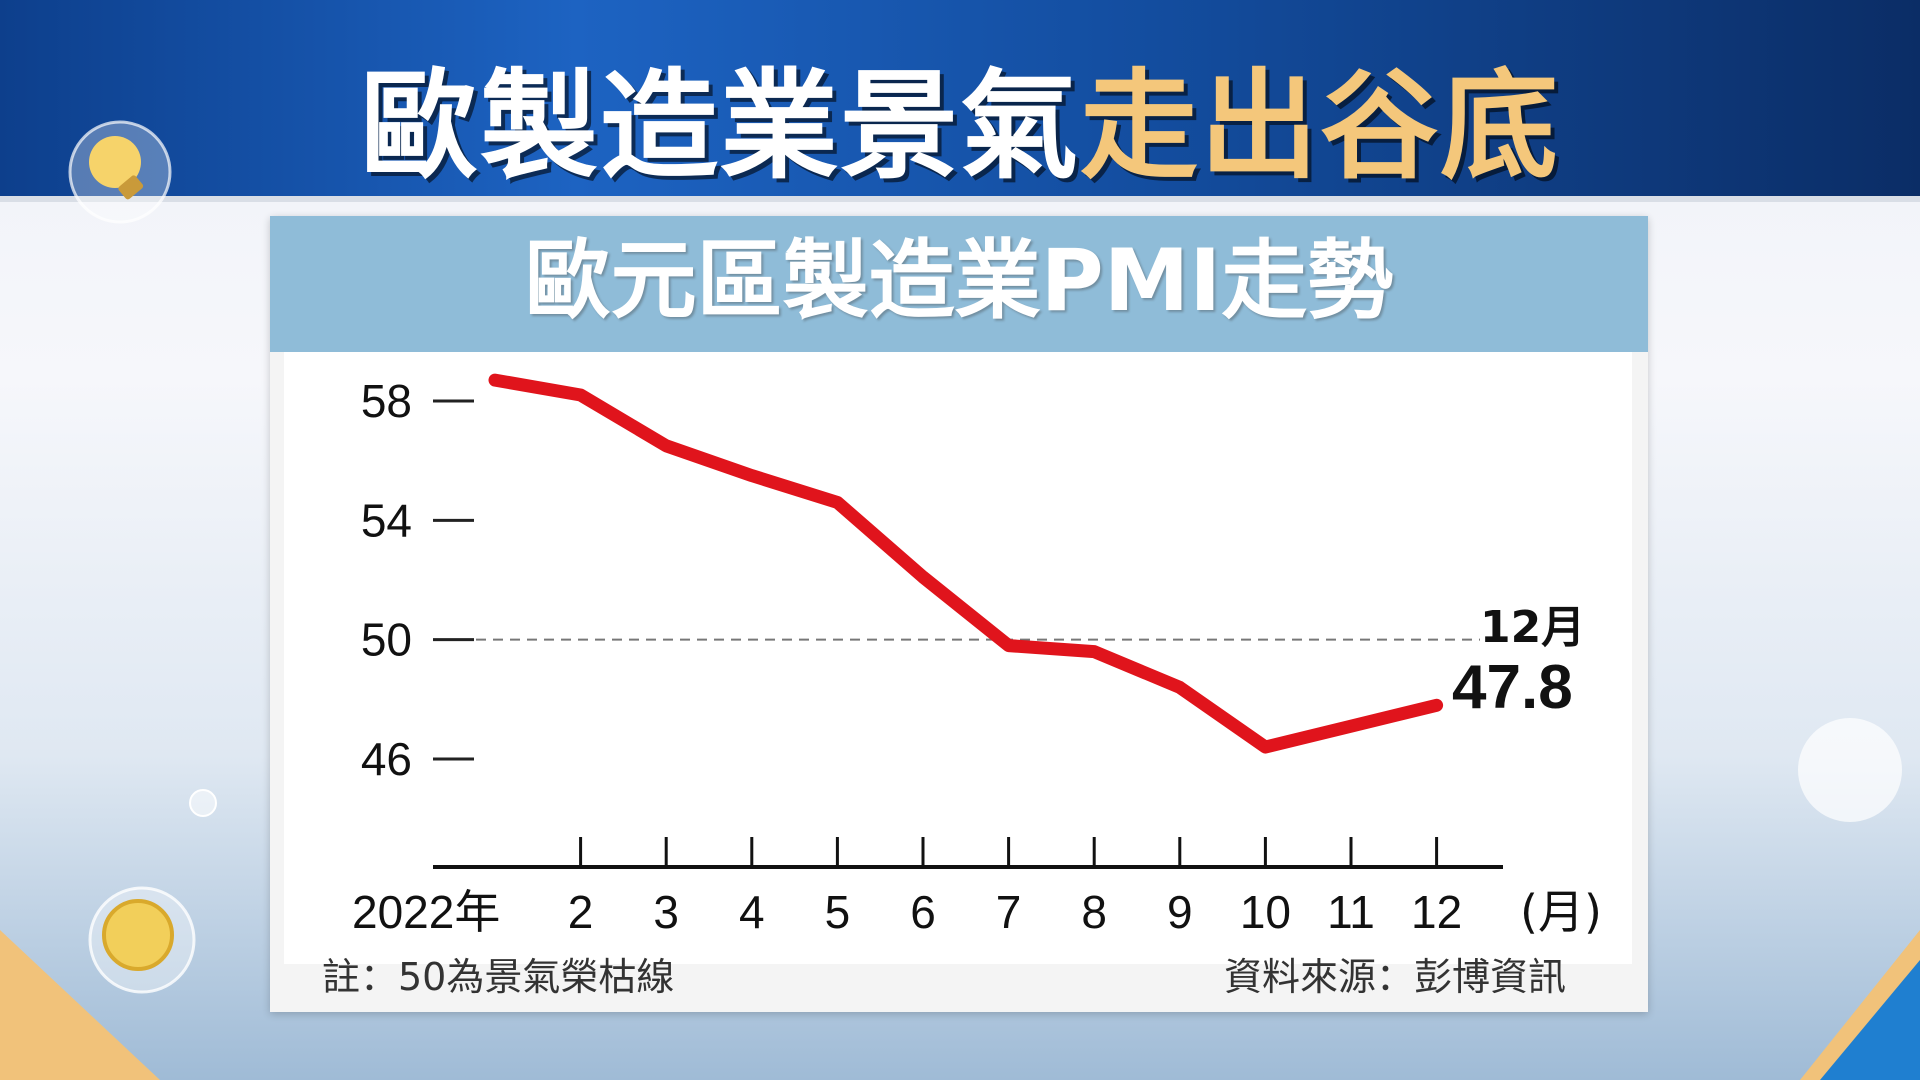  Describe the element at coordinates (1009, 912) in the screenshot. I see `x-tick-label-6: 7` at that location.